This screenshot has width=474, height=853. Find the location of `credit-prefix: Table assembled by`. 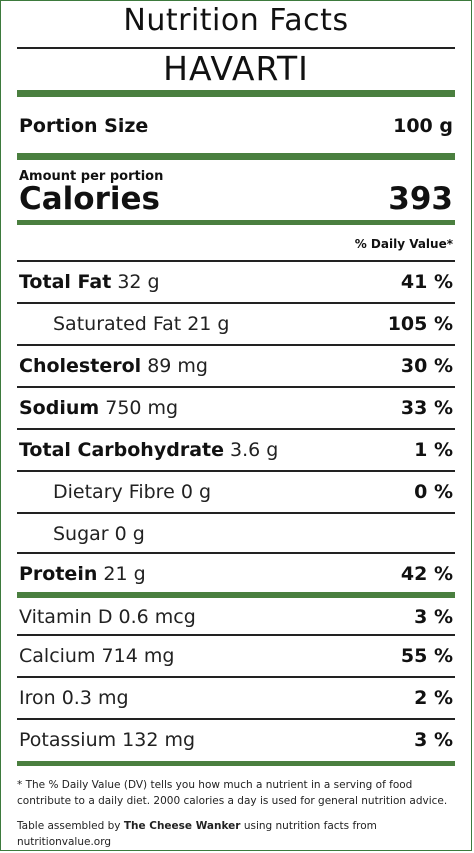

credit-prefix: Table assembled by is located at coordinates (69, 826).